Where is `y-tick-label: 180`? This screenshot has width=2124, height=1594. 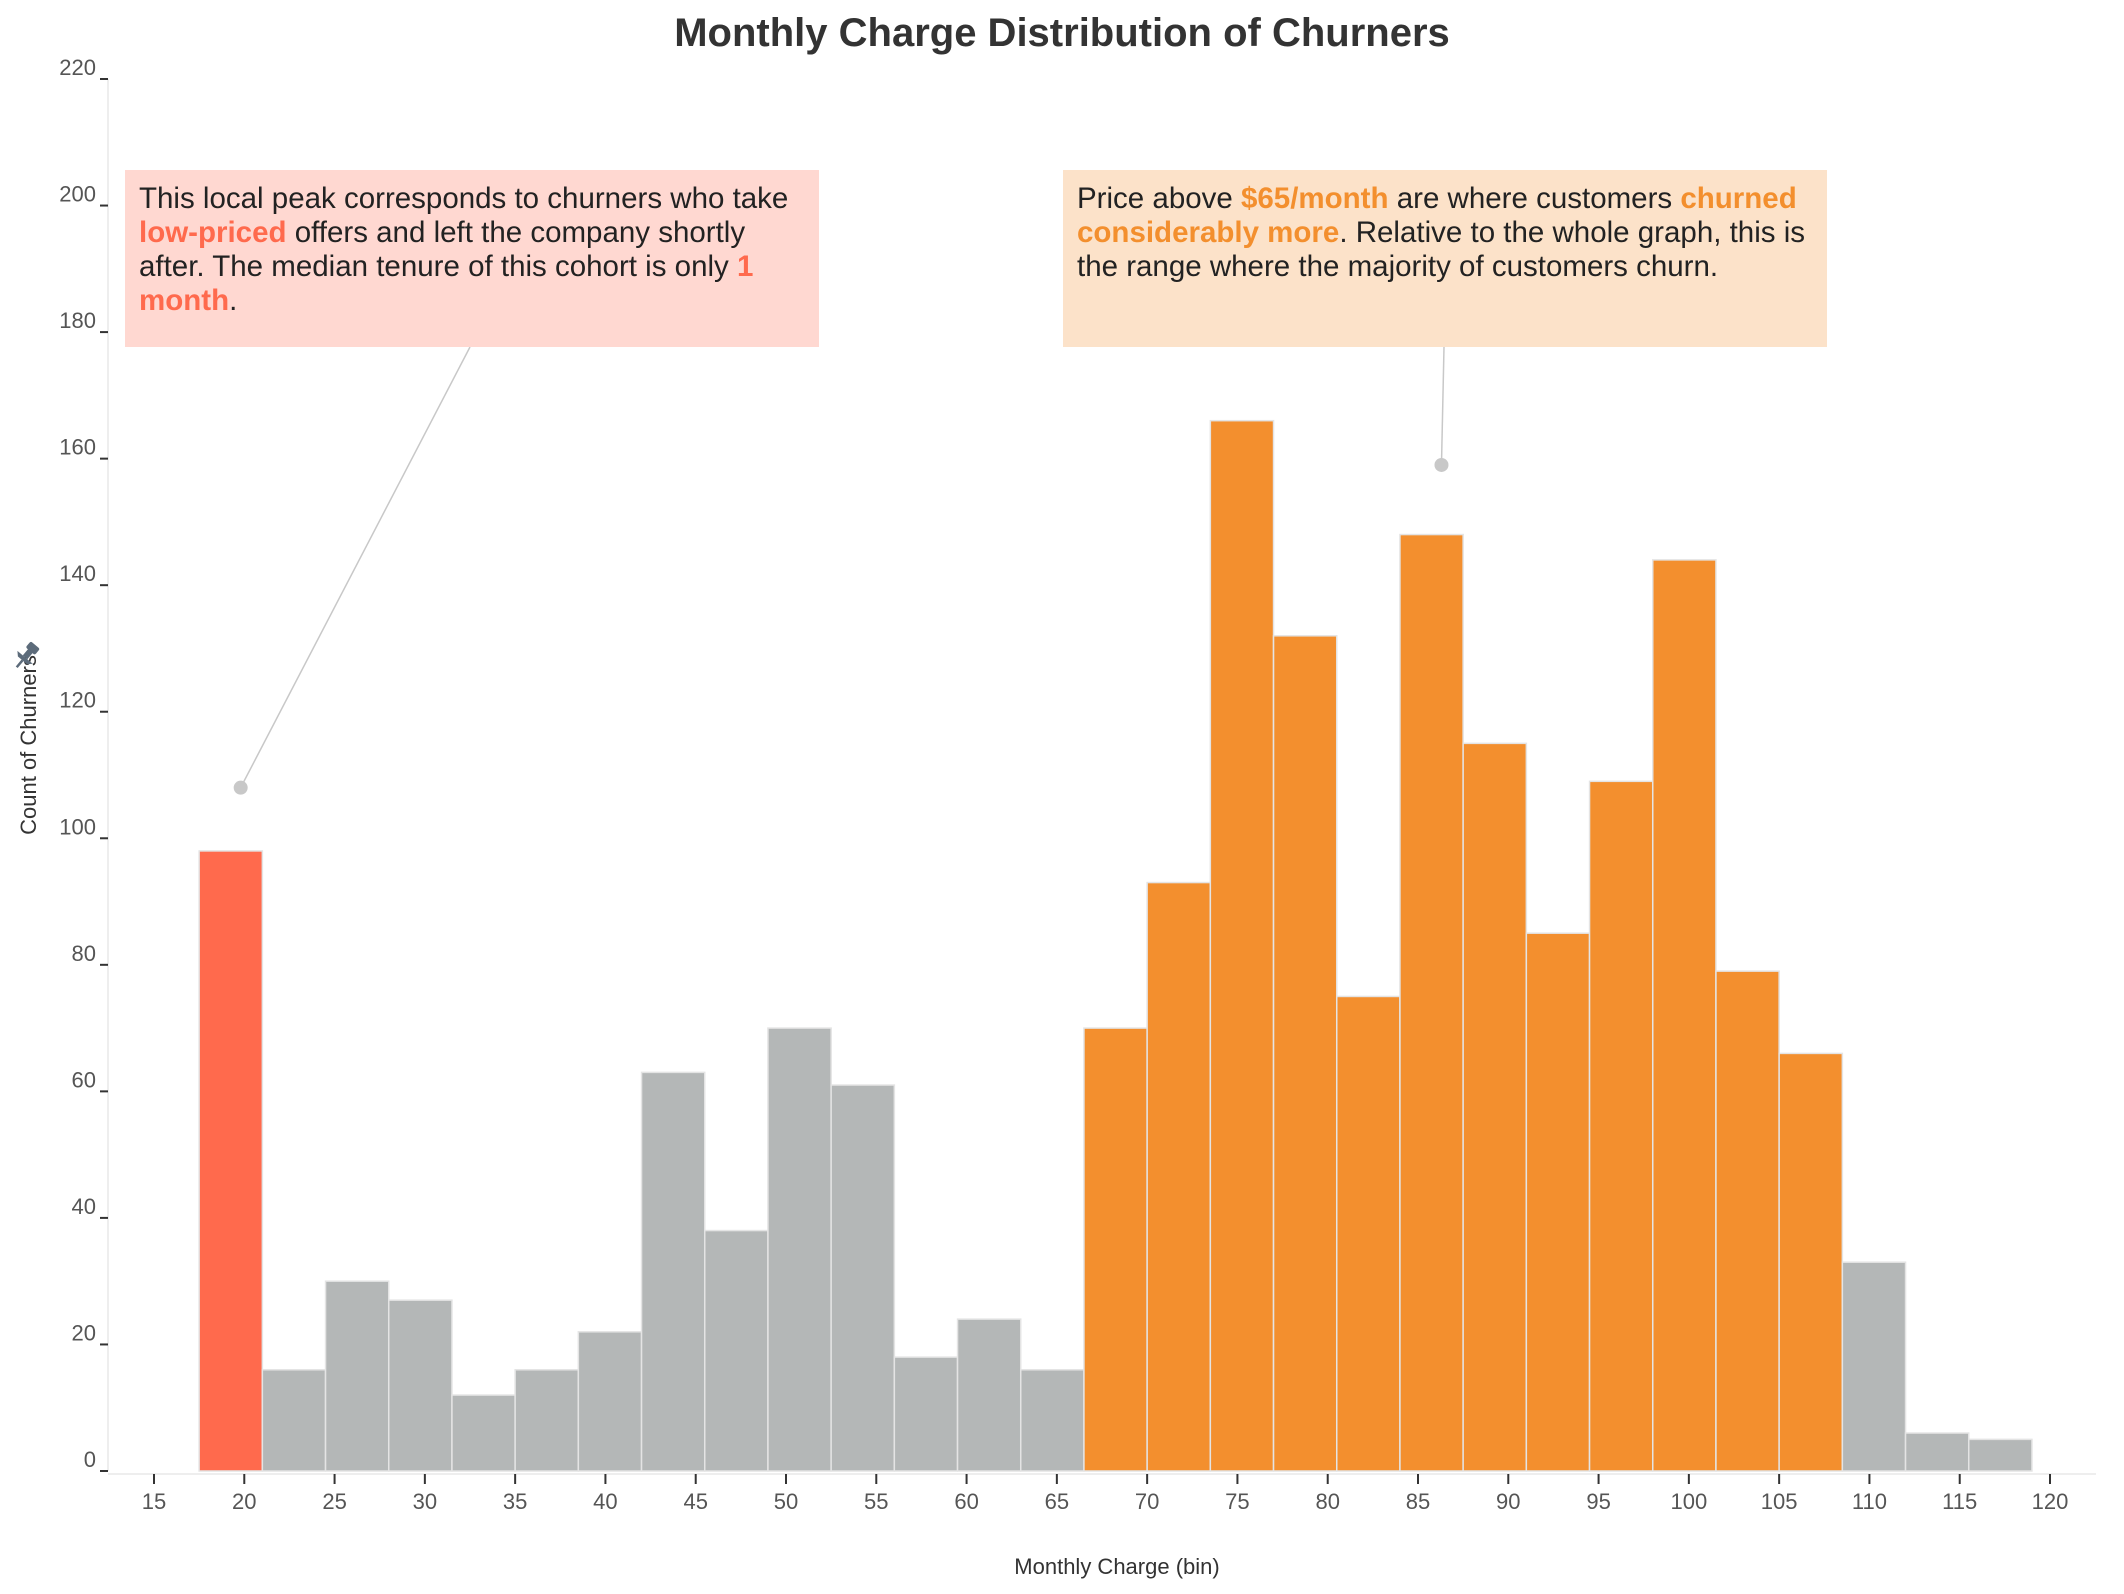 y-tick-label: 180 is located at coordinates (77, 320).